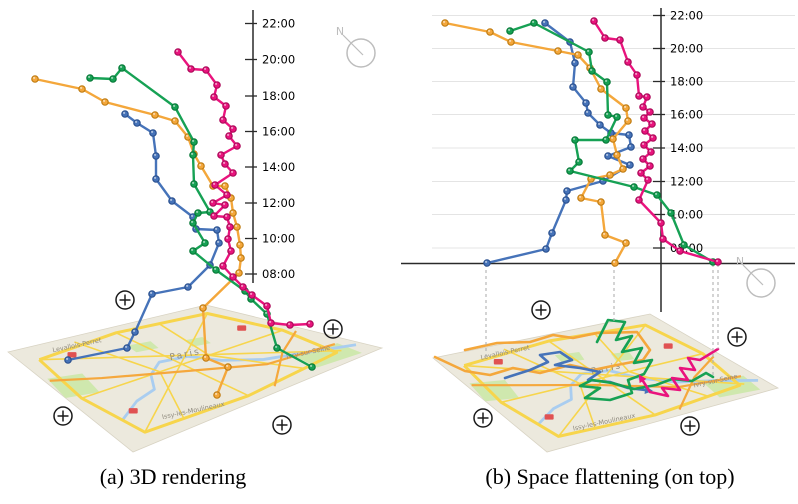  What do you see at coordinates (285, 358) in the screenshot?
I see `map-motorway` at bounding box center [285, 358].